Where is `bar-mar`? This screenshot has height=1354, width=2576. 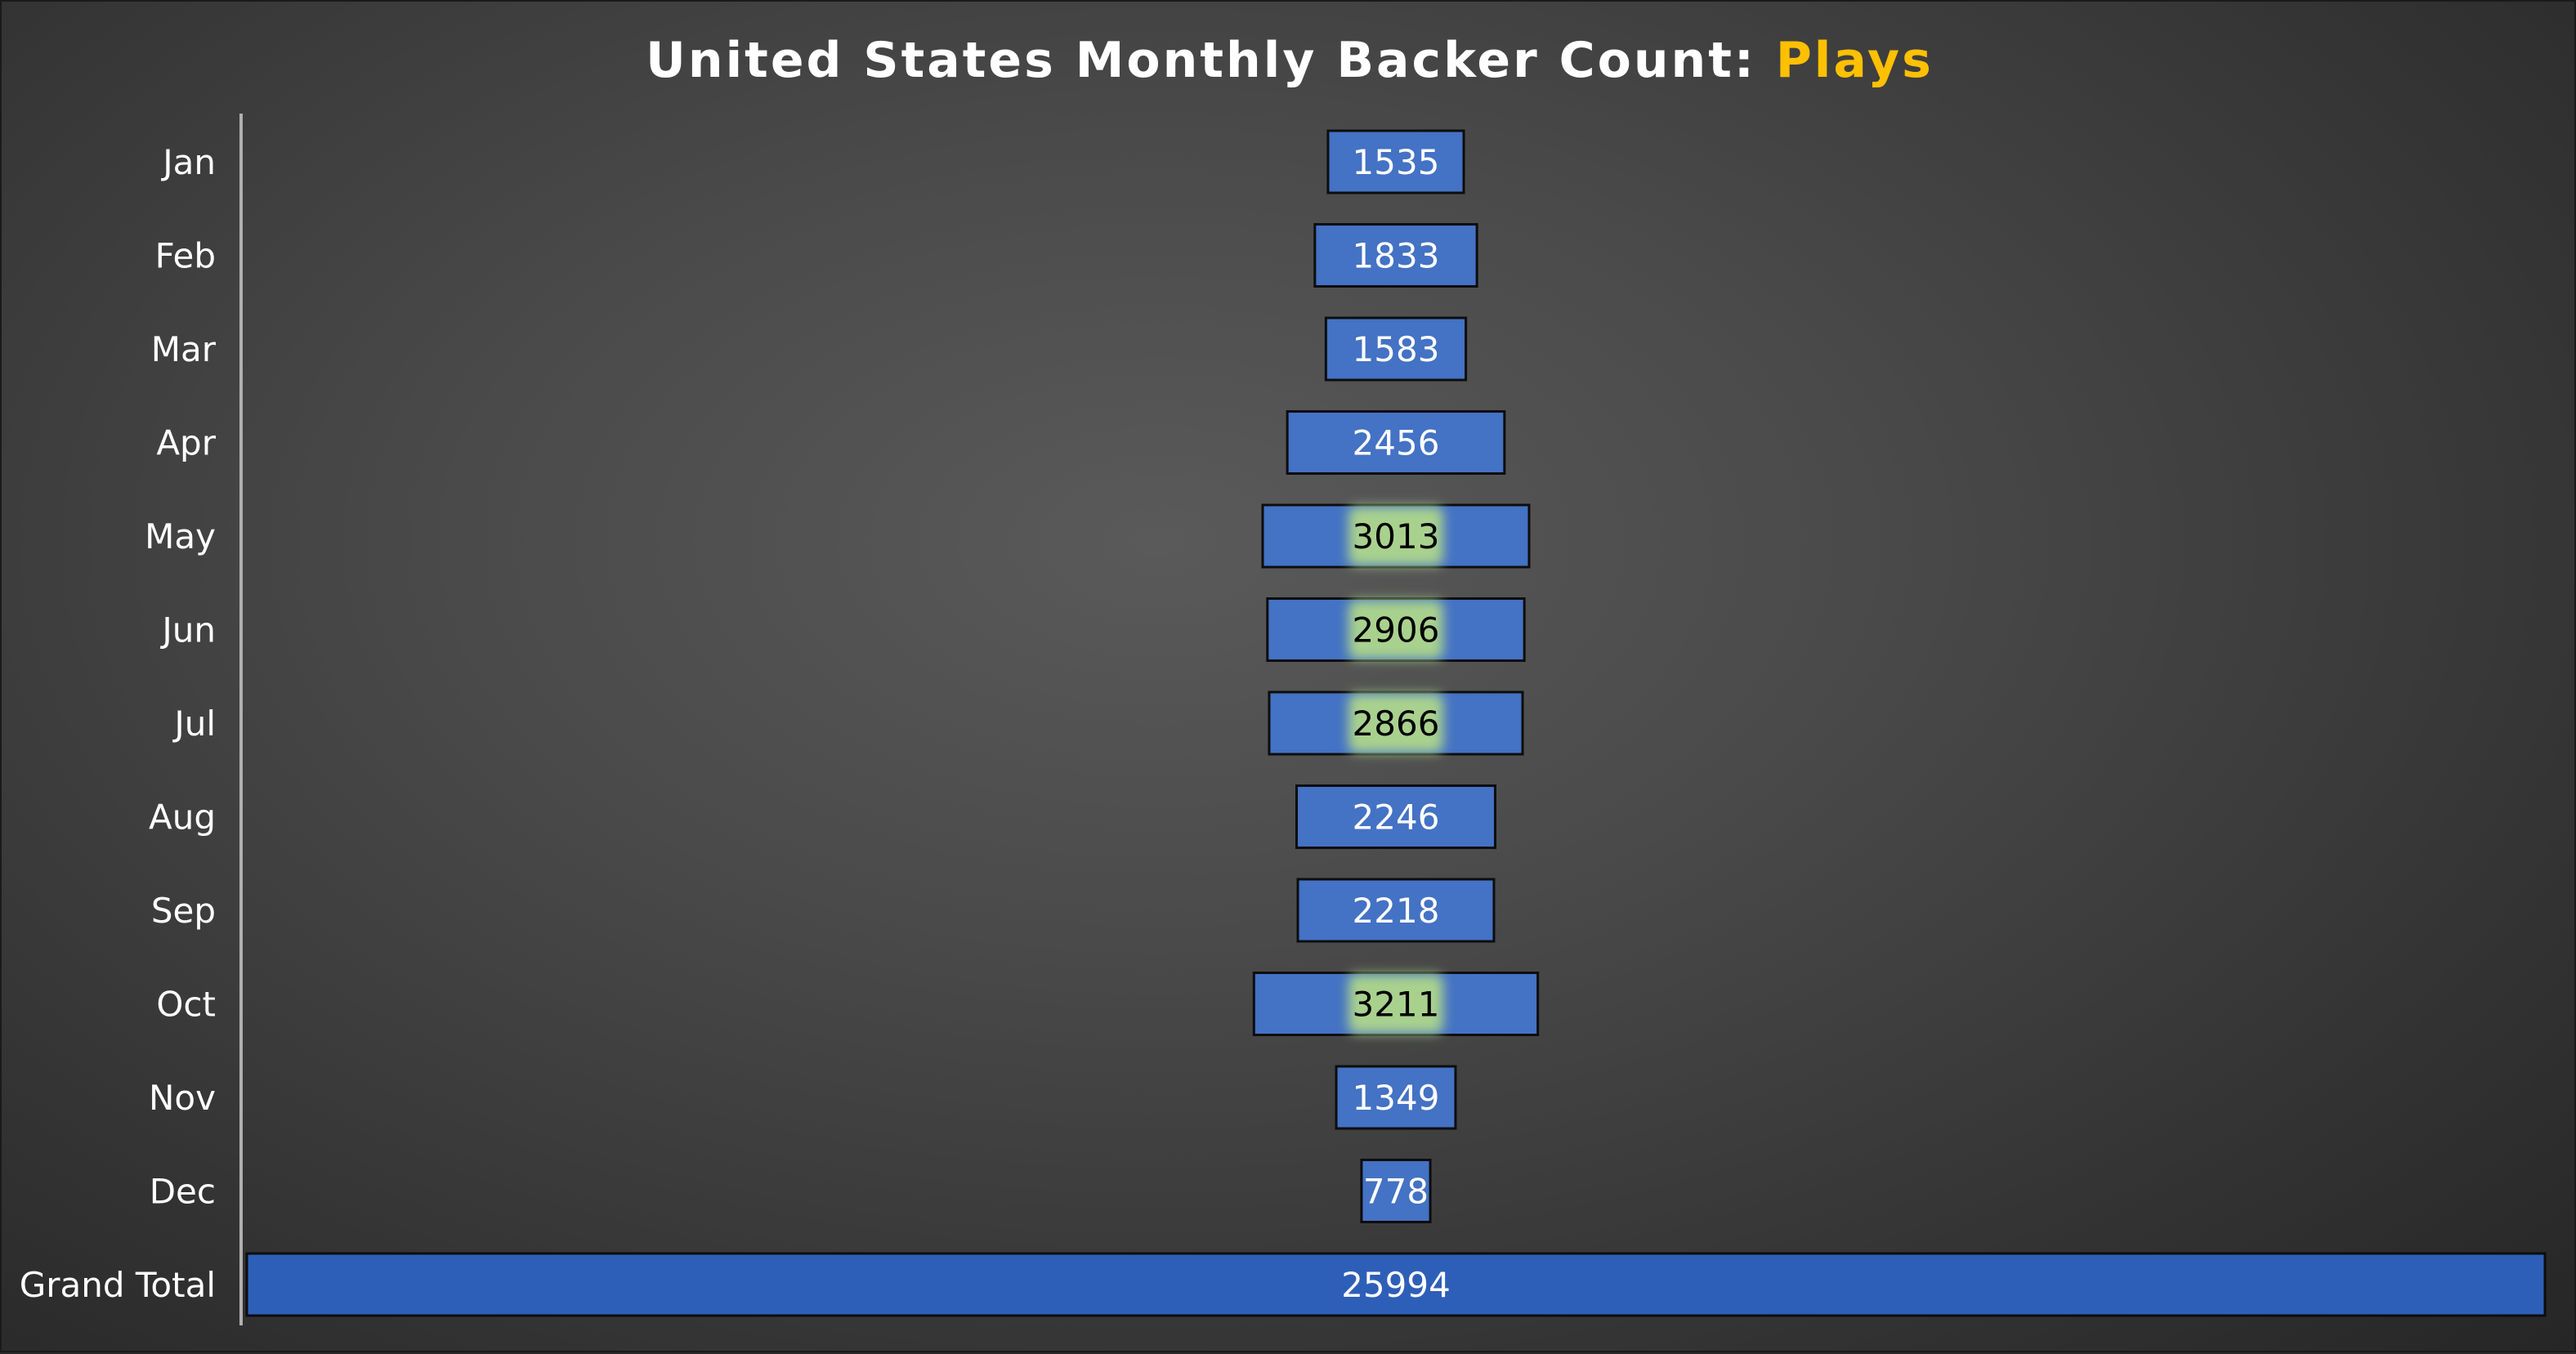
bar-mar is located at coordinates (1396, 349).